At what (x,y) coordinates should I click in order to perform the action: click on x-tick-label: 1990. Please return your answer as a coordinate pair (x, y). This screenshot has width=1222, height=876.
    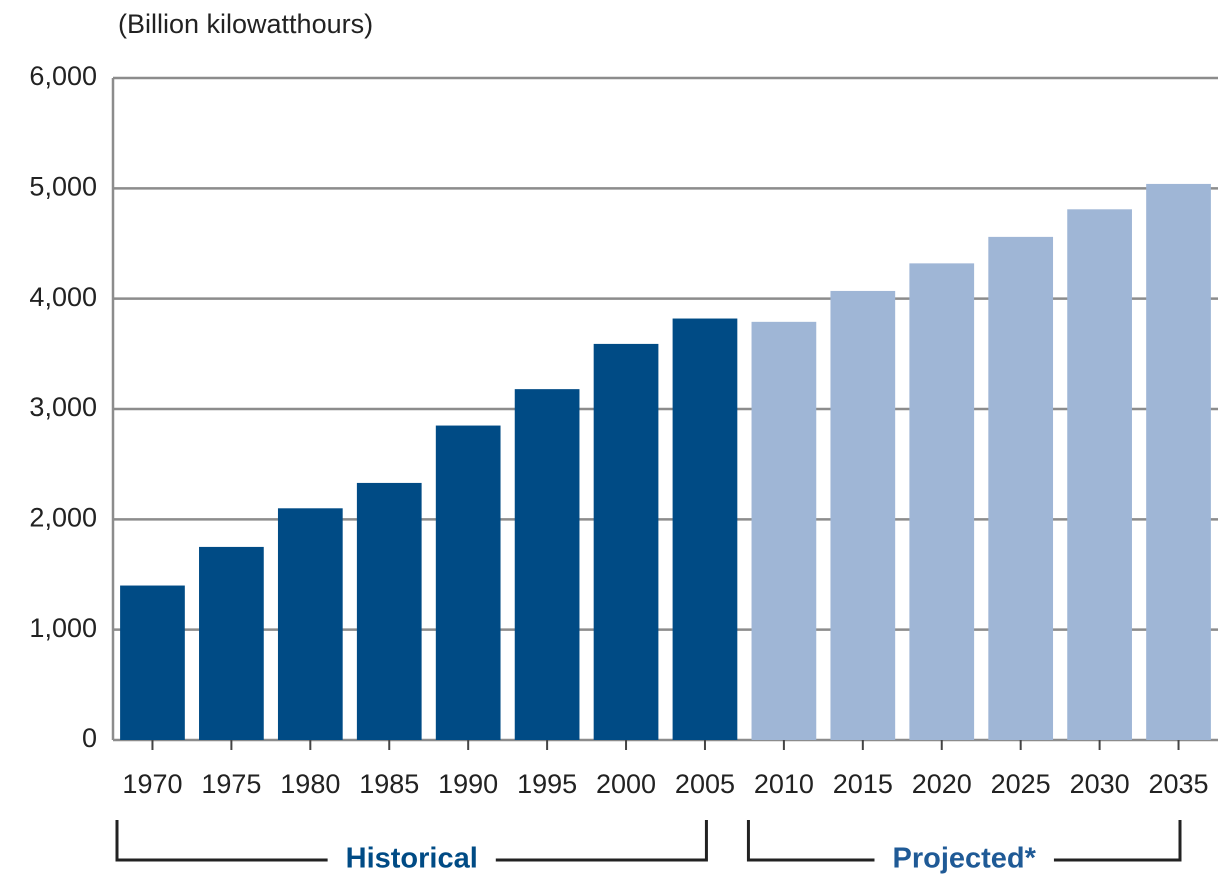
    Looking at the image, I should click on (468, 784).